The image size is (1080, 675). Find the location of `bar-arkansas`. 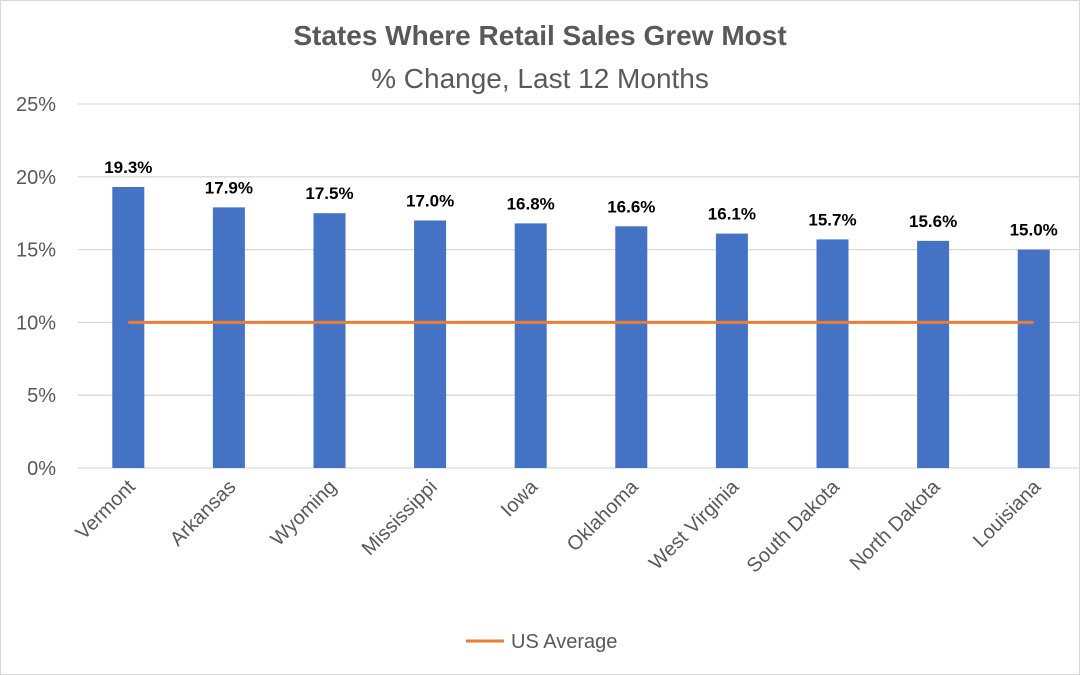

bar-arkansas is located at coordinates (228, 337).